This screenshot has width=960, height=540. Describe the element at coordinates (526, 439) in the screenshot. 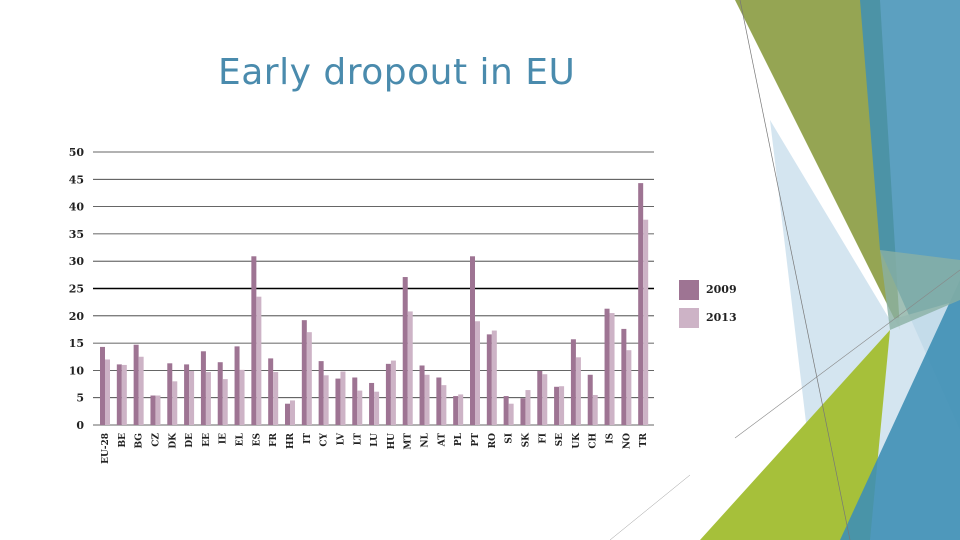

I see `x-tick-label: SK` at that location.